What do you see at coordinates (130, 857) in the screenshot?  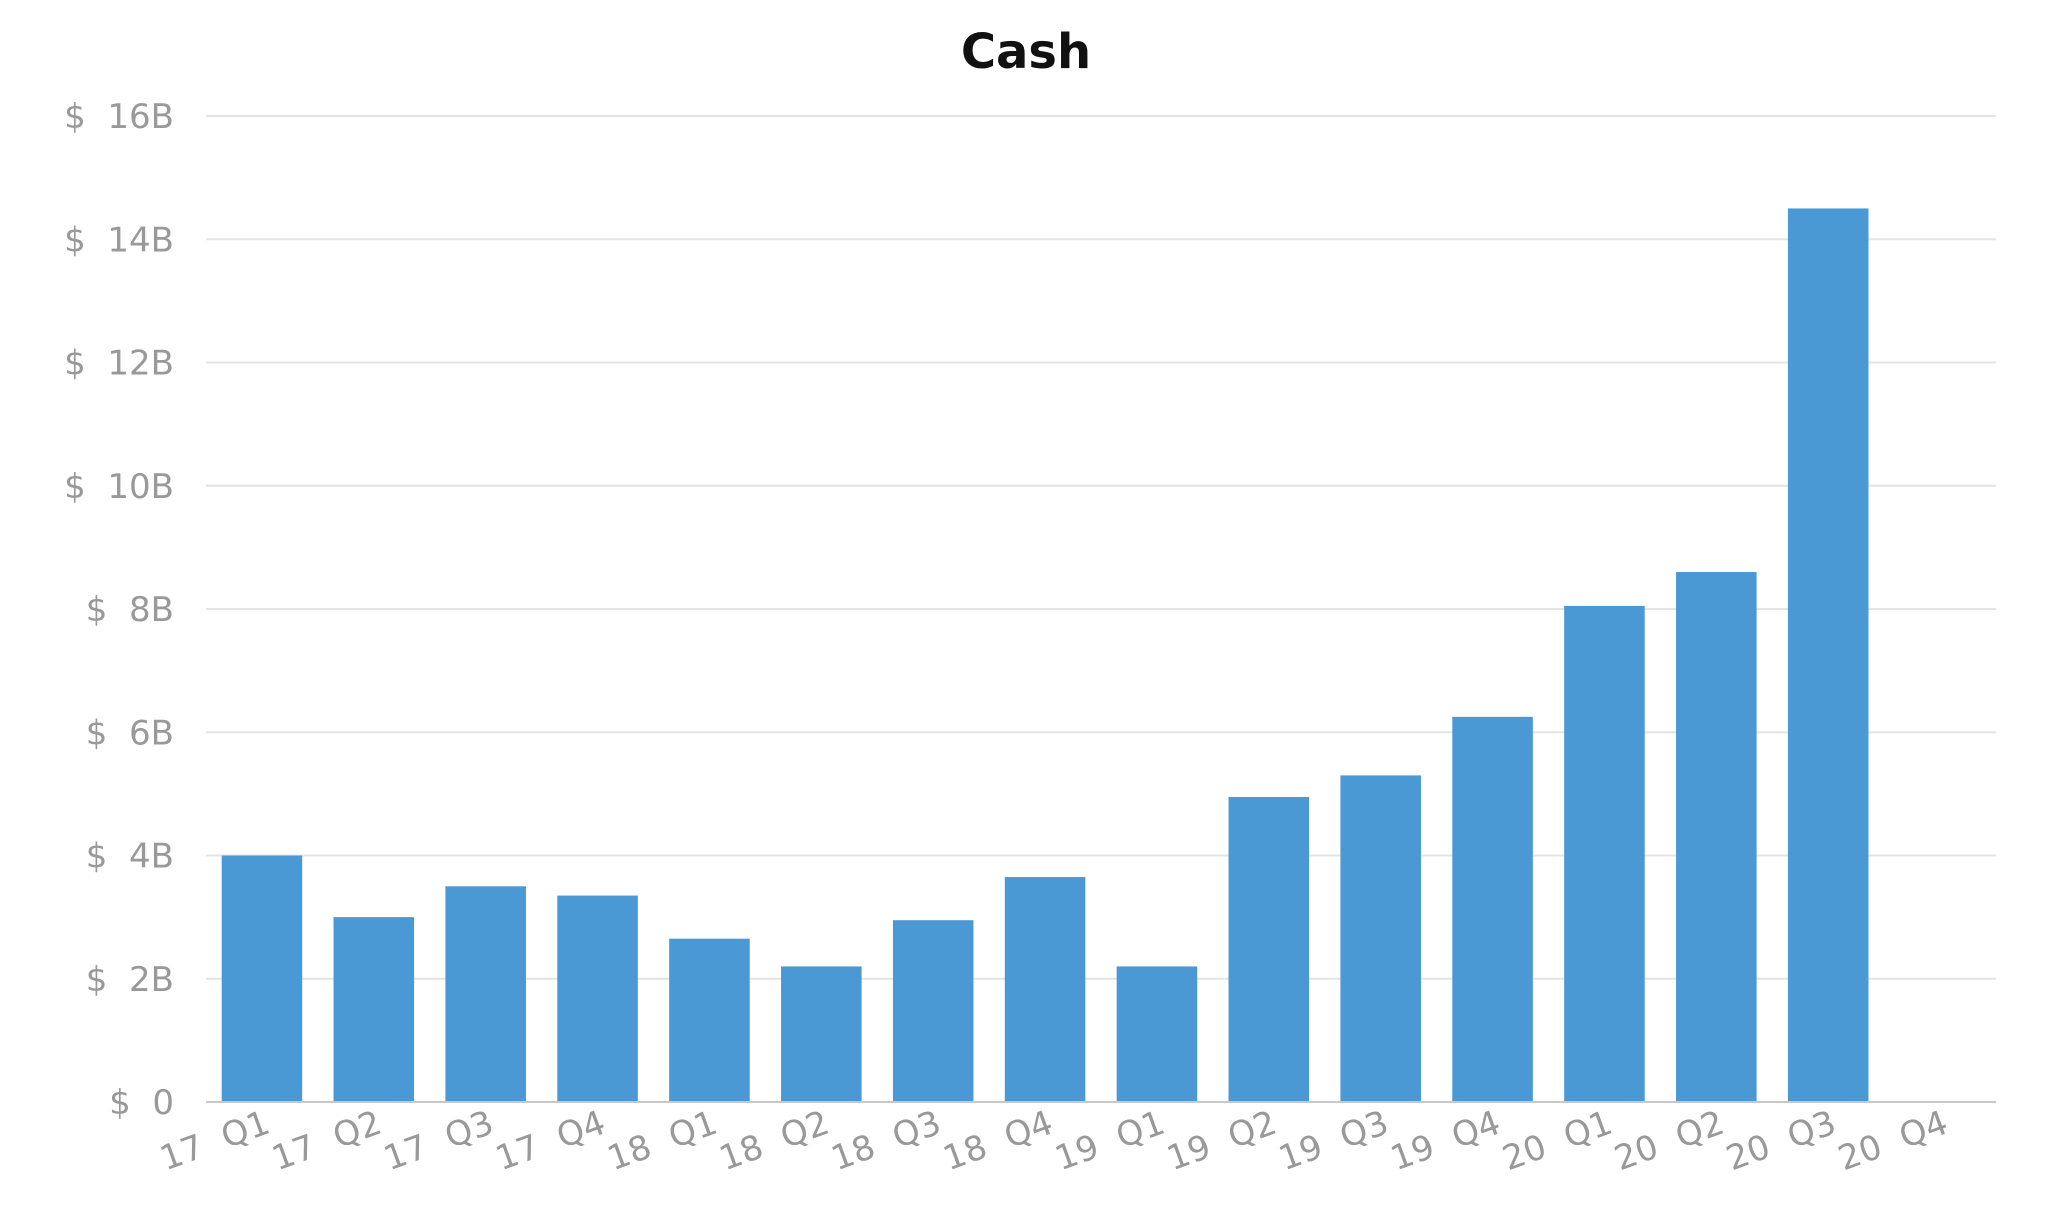 I see `y-tick-label: $ 4B` at bounding box center [130, 857].